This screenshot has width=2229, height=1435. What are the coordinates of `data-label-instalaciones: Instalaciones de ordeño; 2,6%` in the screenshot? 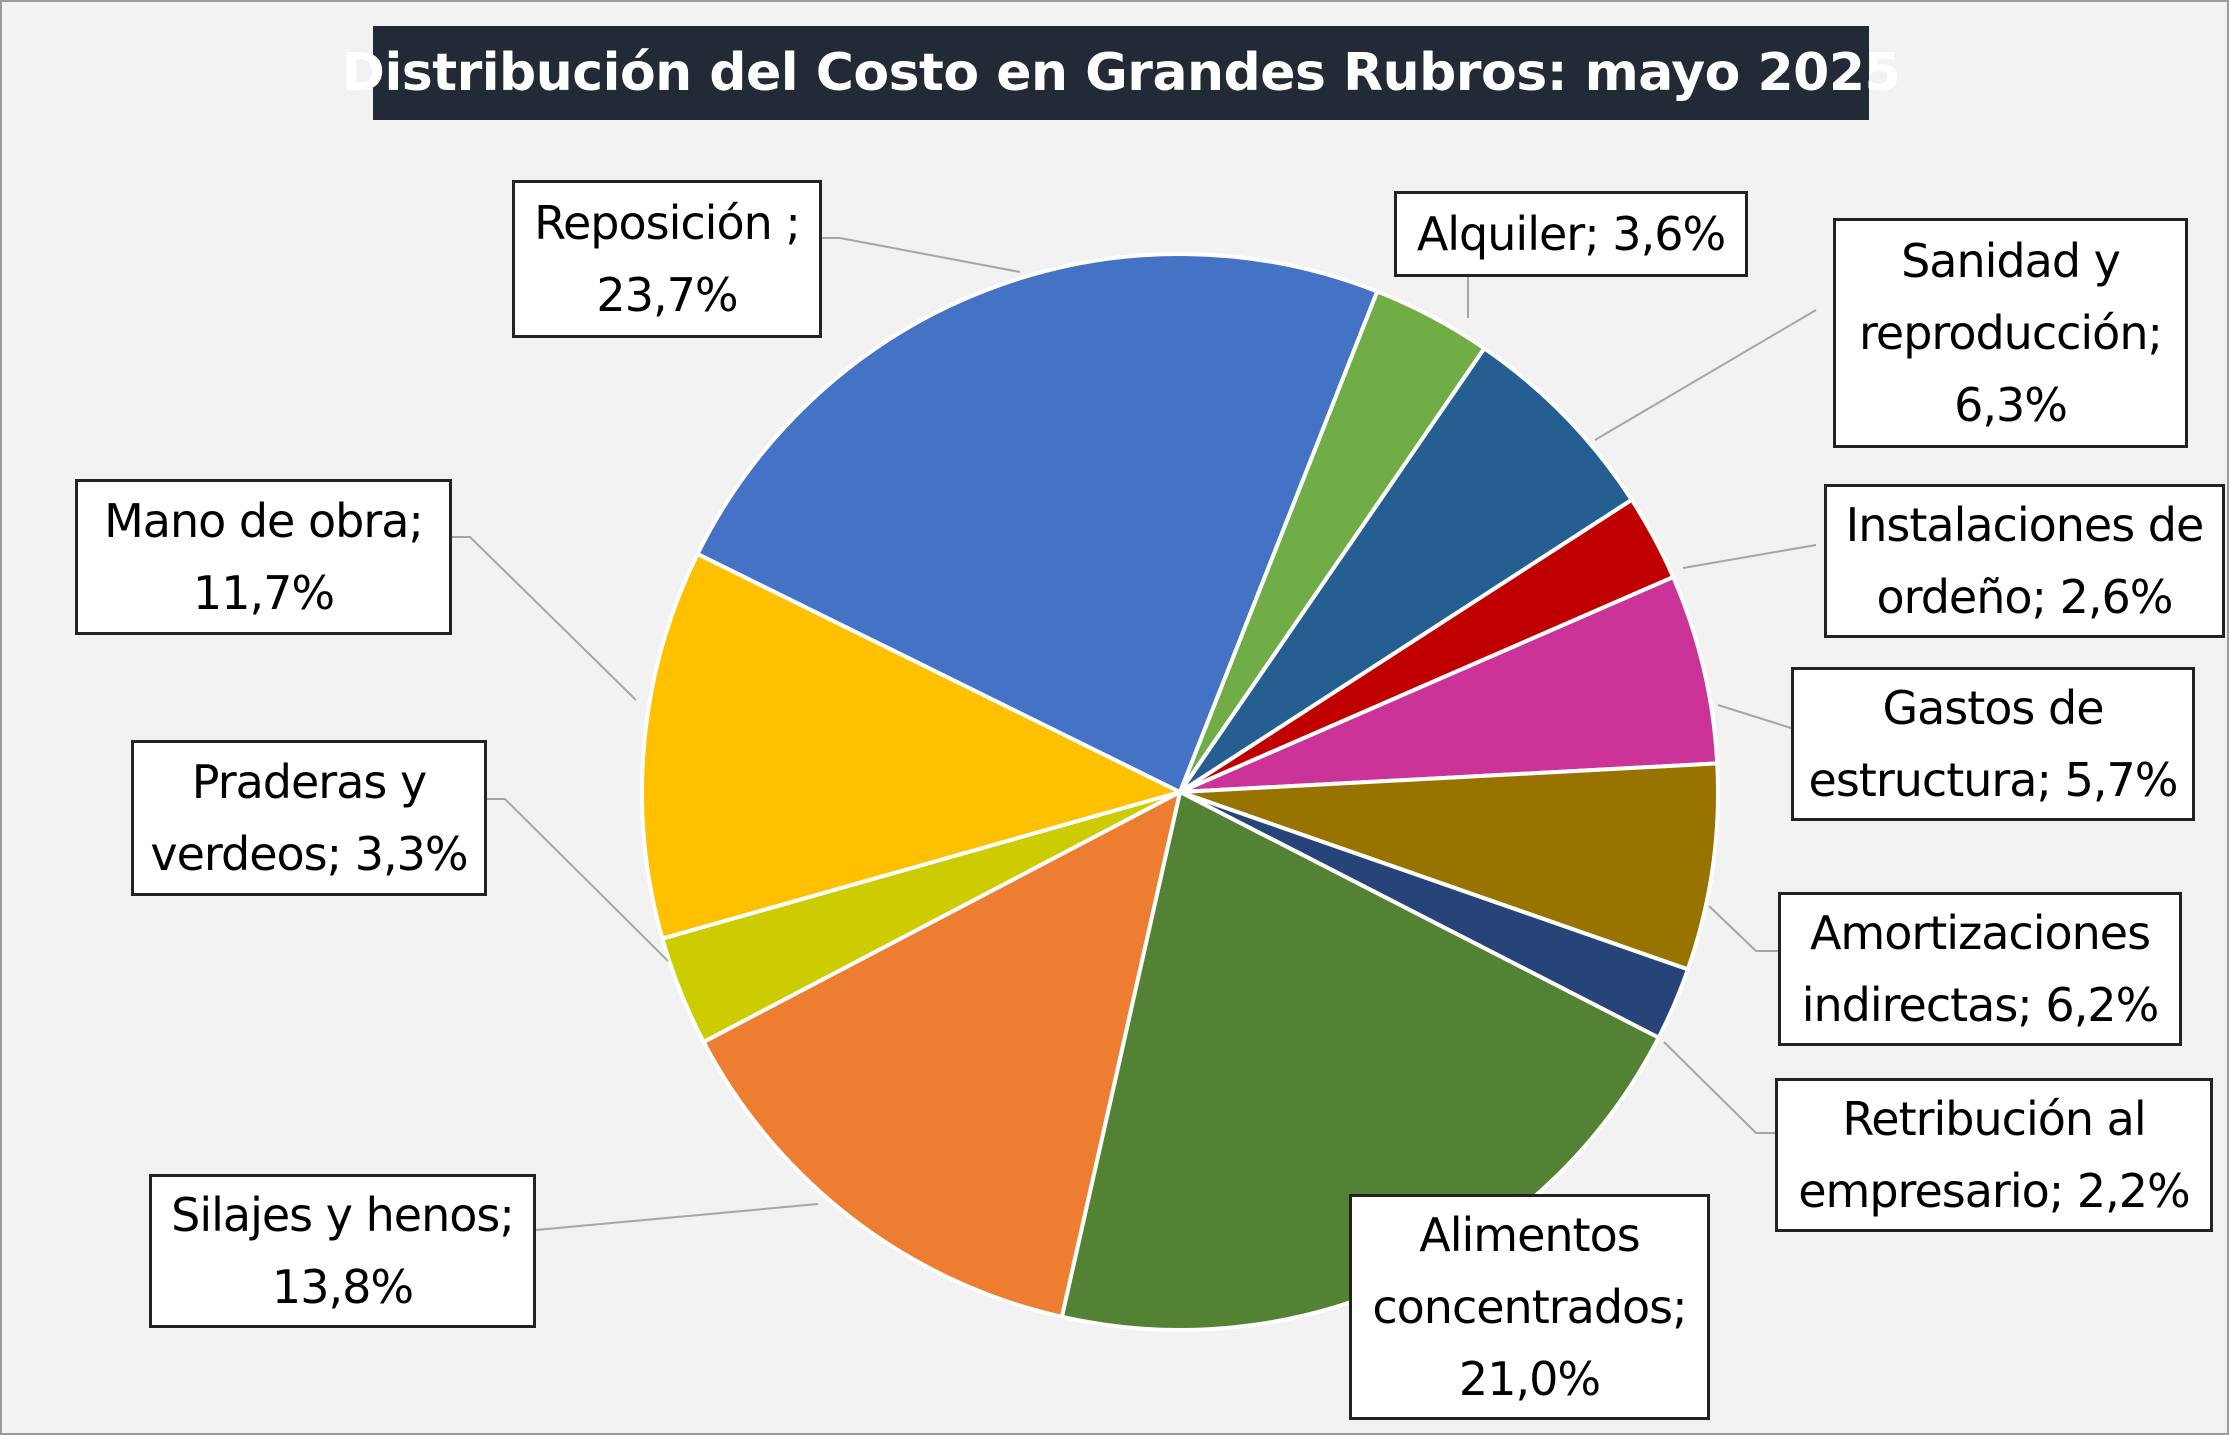 It's located at (2024, 561).